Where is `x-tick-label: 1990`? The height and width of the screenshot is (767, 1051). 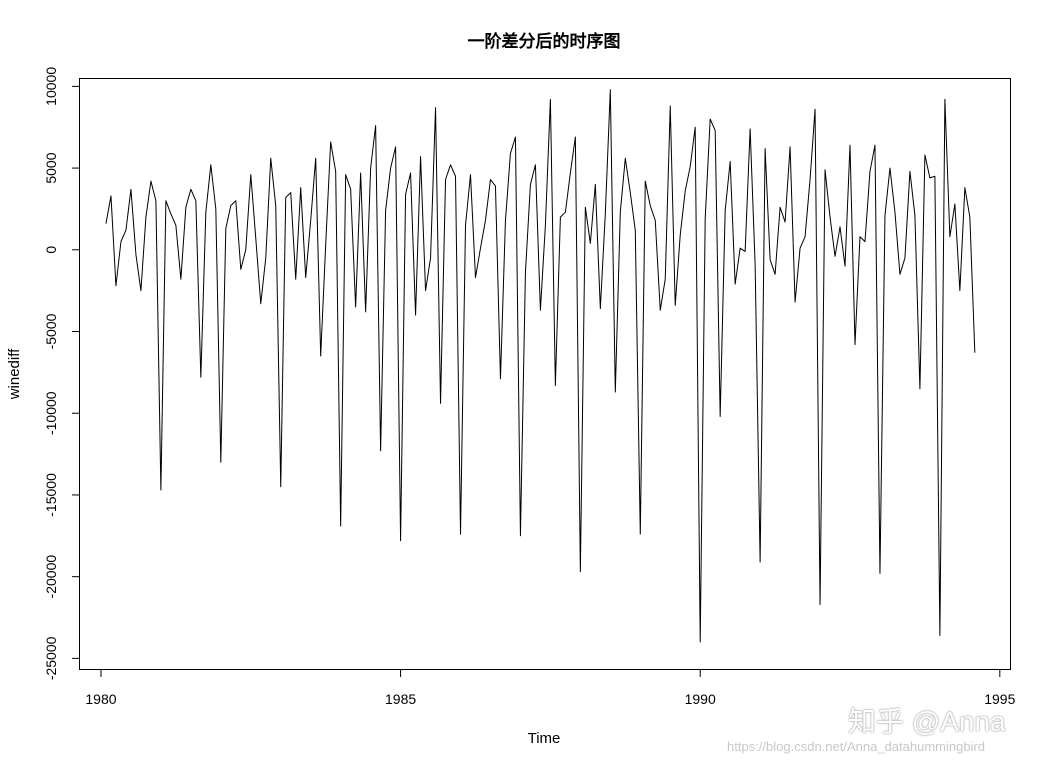
x-tick-label: 1990 is located at coordinates (700, 699).